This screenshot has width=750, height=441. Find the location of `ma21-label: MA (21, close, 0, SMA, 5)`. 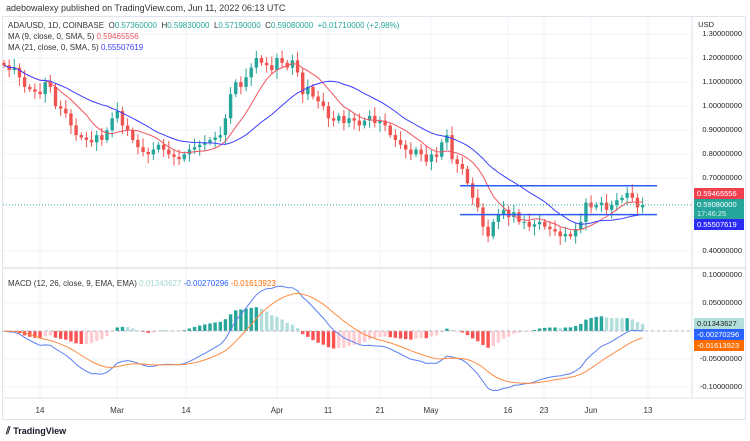

ma21-label: MA (21, close, 0, SMA, 5) is located at coordinates (53, 47).